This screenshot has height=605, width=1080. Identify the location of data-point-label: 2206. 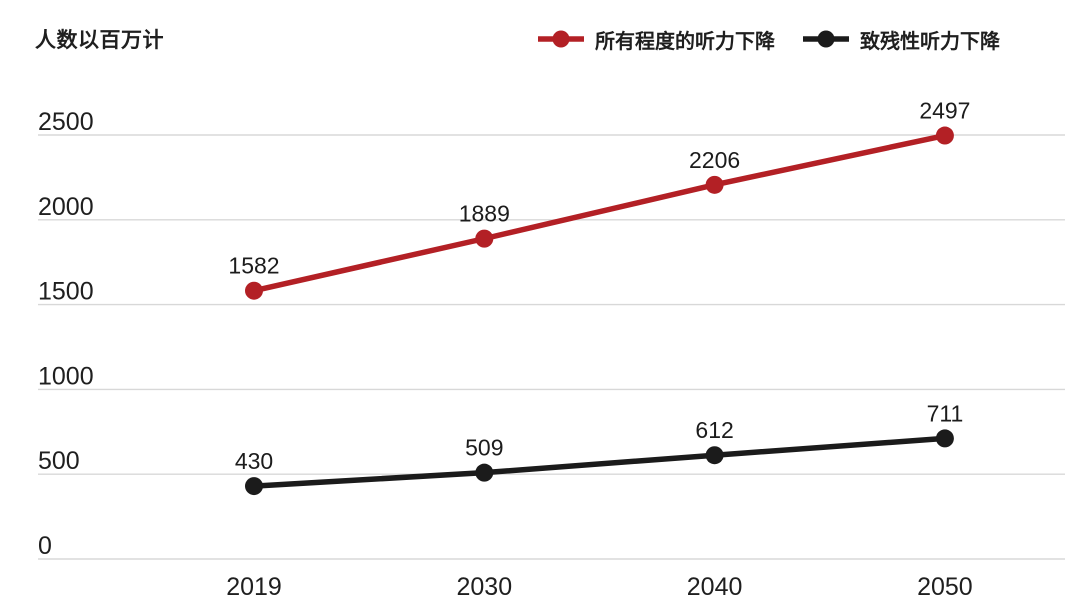
(714, 160).